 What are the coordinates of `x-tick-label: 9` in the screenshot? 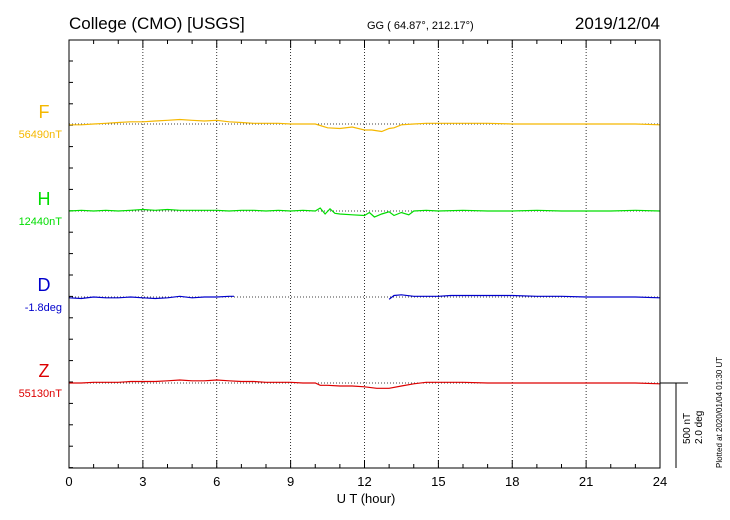 It's located at (290, 481).